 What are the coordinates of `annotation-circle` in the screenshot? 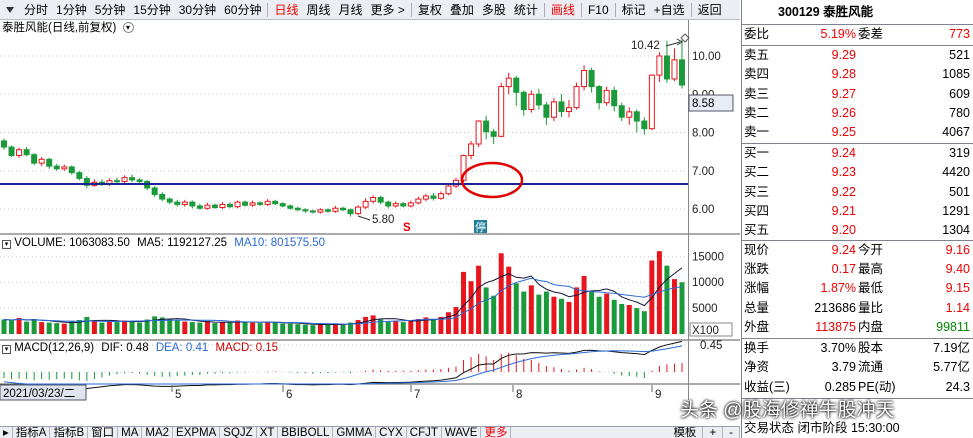 It's located at (492, 180).